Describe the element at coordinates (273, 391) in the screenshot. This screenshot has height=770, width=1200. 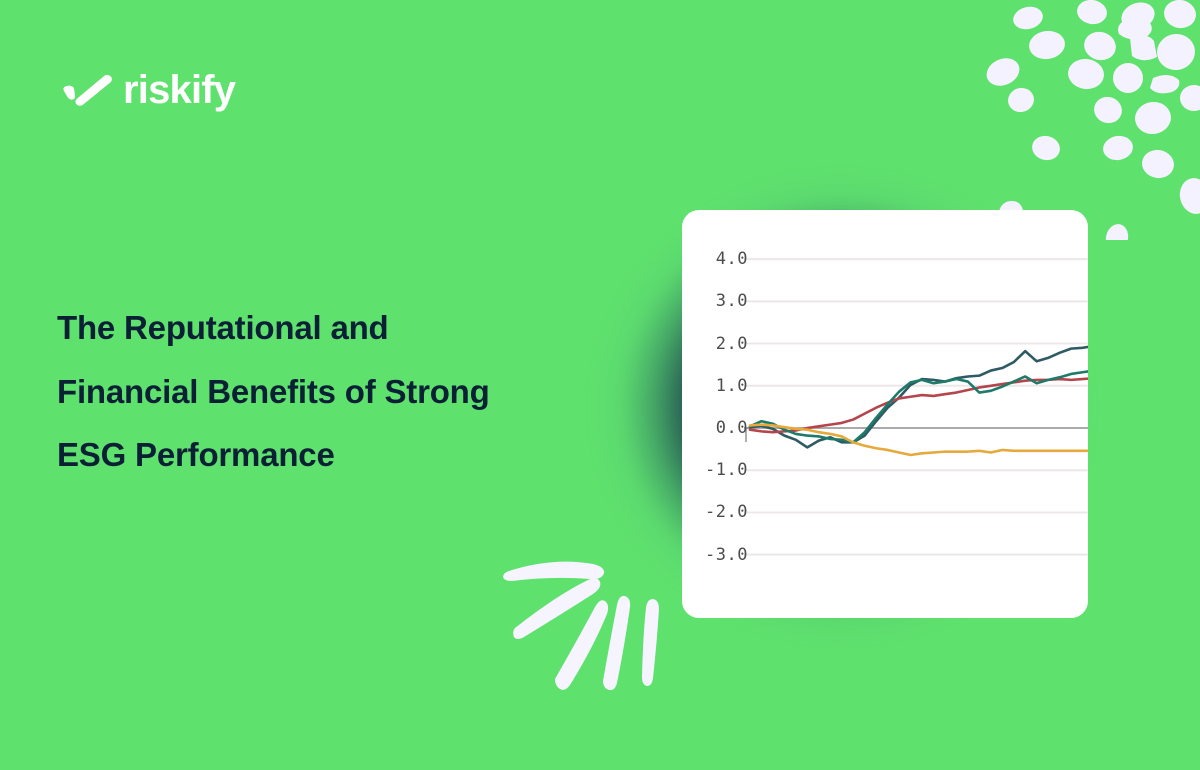
I see `page-title-line-2: Financial Benefits of Strong` at that location.